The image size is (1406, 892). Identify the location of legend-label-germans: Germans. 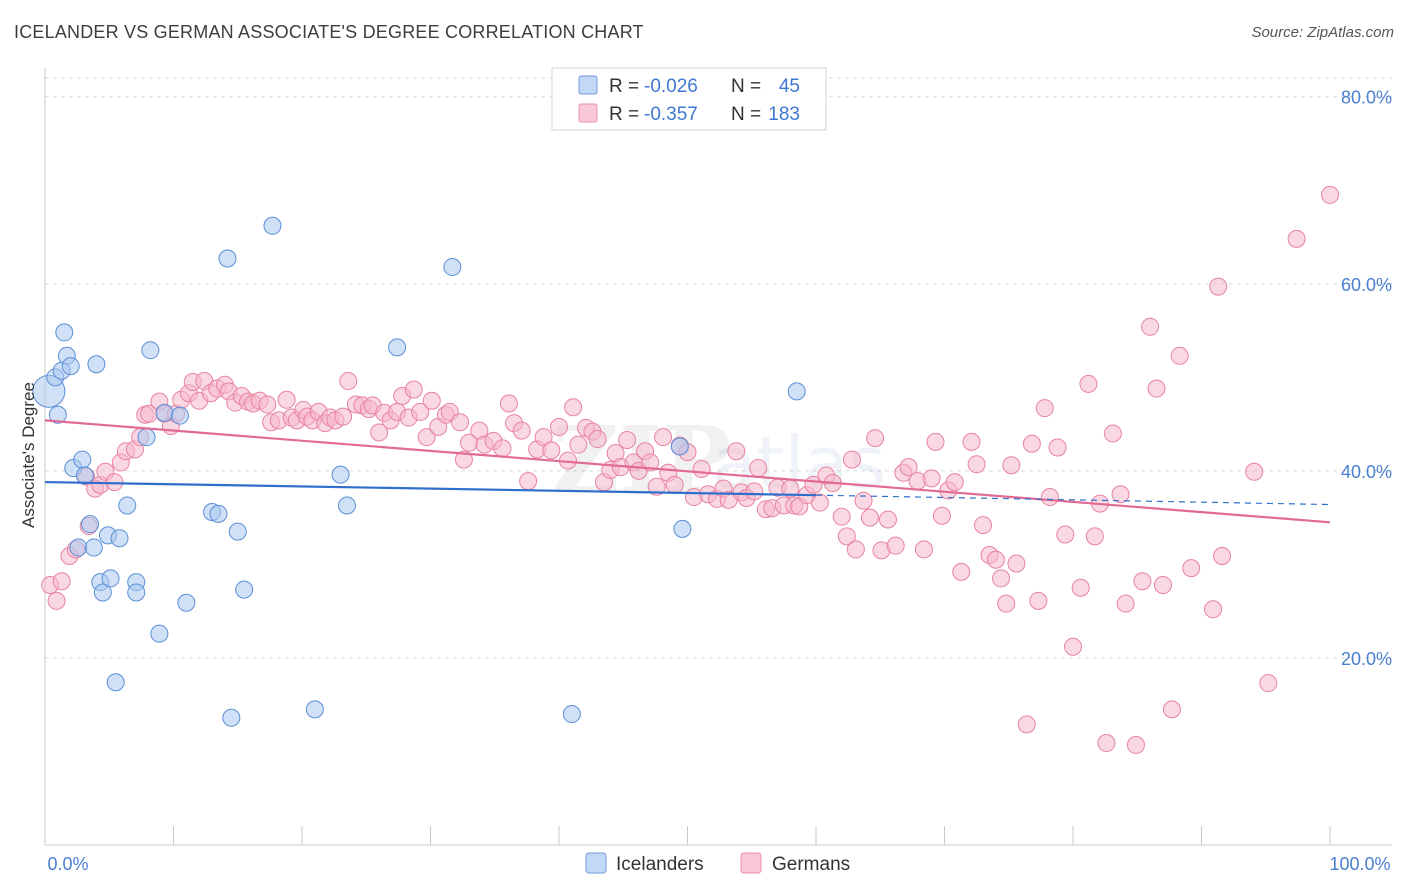
(811, 864).